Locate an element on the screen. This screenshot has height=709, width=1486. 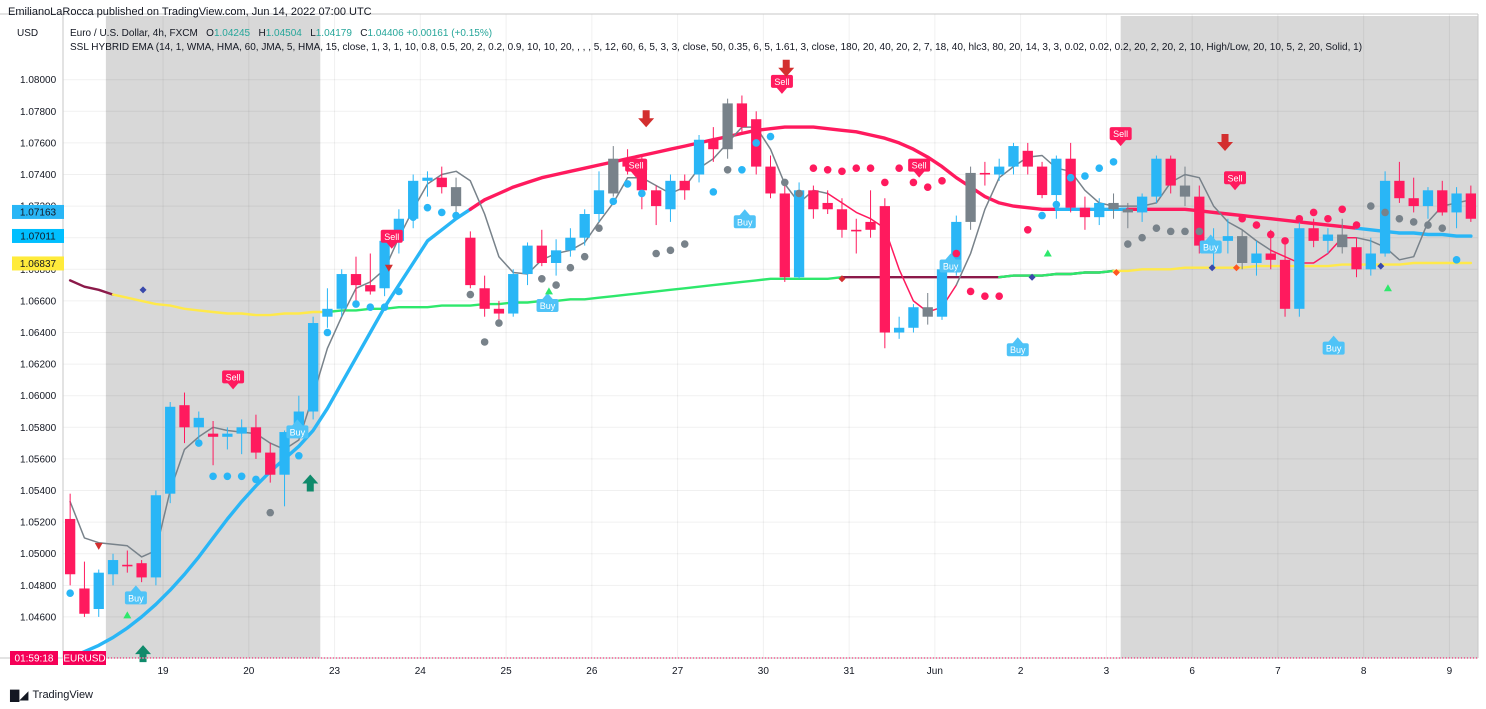
price-tick-label: 1.05400 is located at coordinates (38, 491).